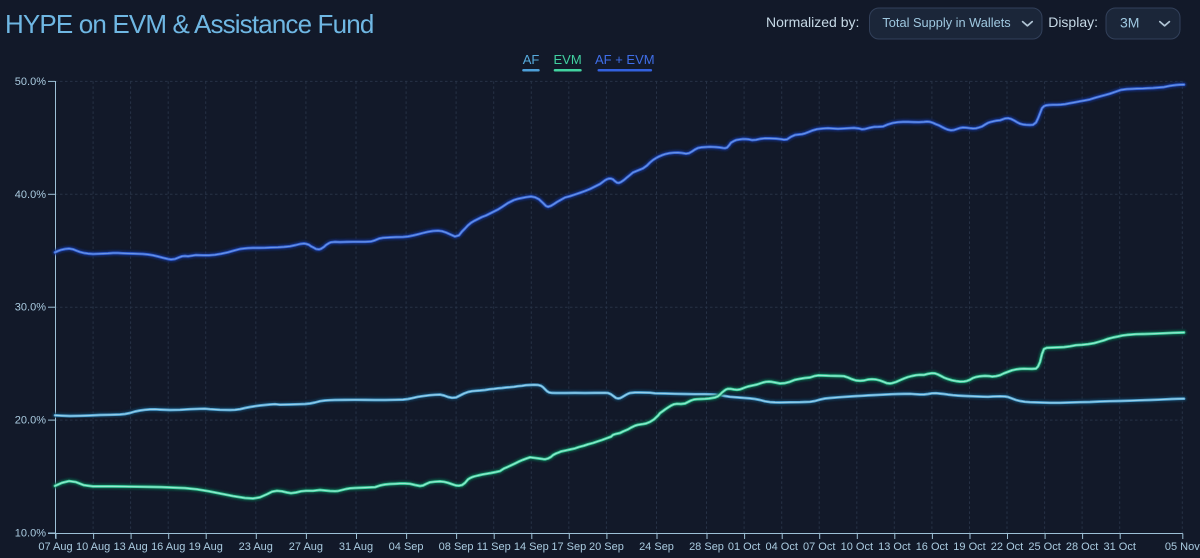  I want to click on svg-text: 16 Oct, so click(932, 547).